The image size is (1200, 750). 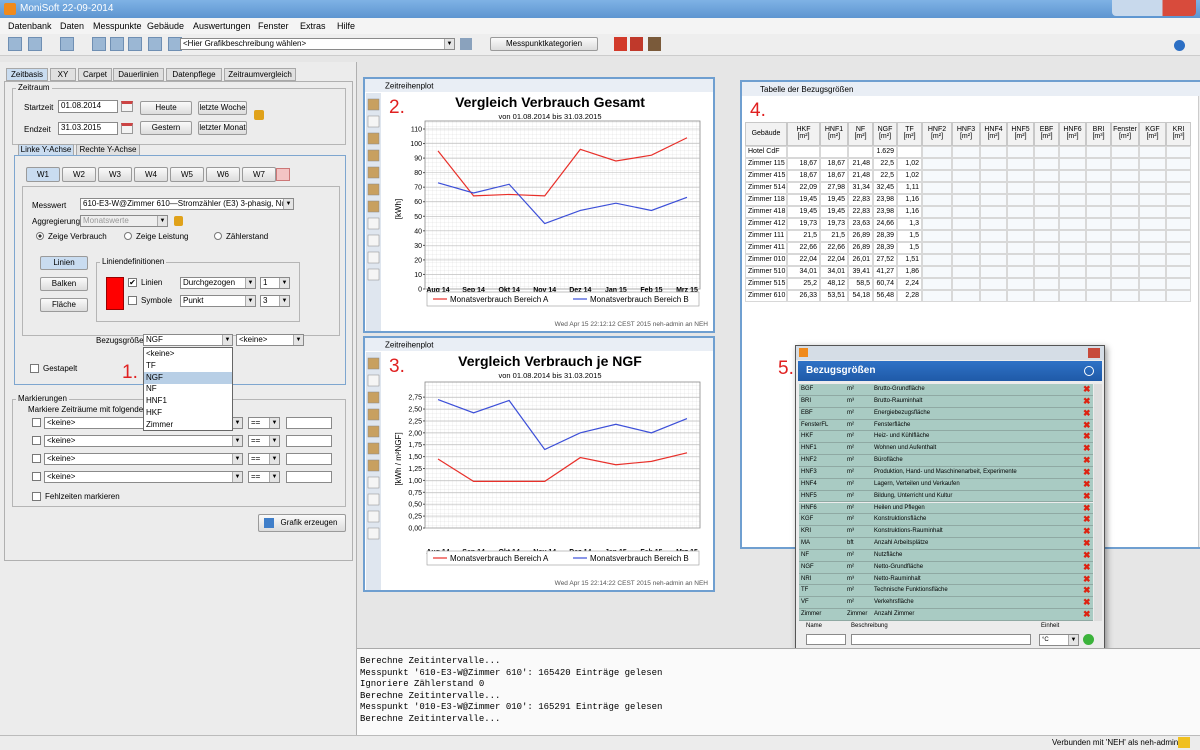 I want to click on menu-item: Messpunkte, so click(x=117, y=26).